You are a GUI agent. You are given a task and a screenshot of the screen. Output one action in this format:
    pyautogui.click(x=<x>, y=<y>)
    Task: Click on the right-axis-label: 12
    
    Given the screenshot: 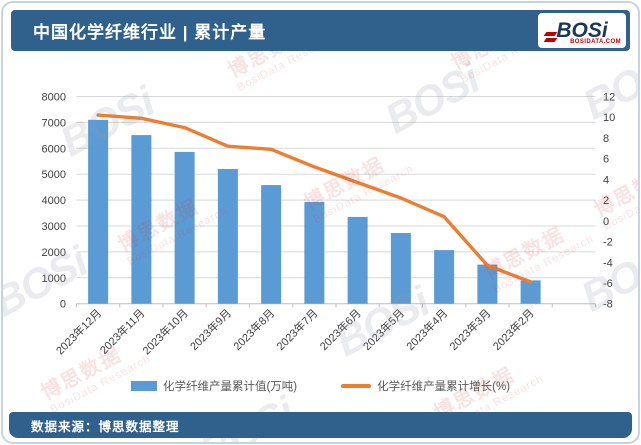 What is the action you would take?
    pyautogui.click(x=609, y=98)
    